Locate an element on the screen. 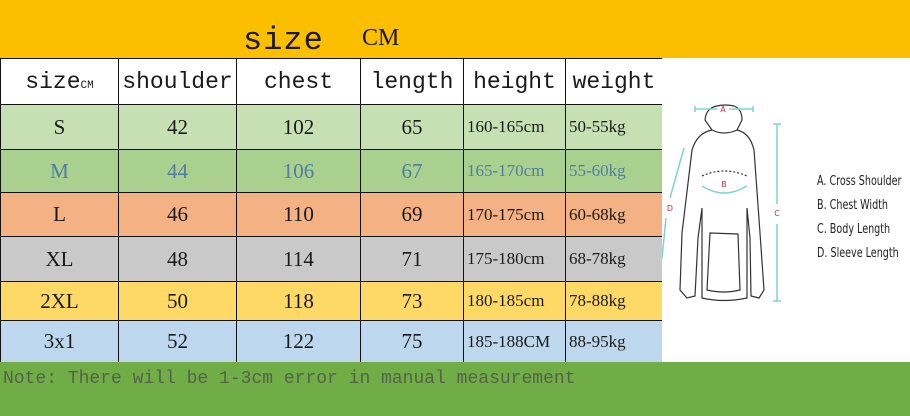  cell-size: 2XL is located at coordinates (59, 301).